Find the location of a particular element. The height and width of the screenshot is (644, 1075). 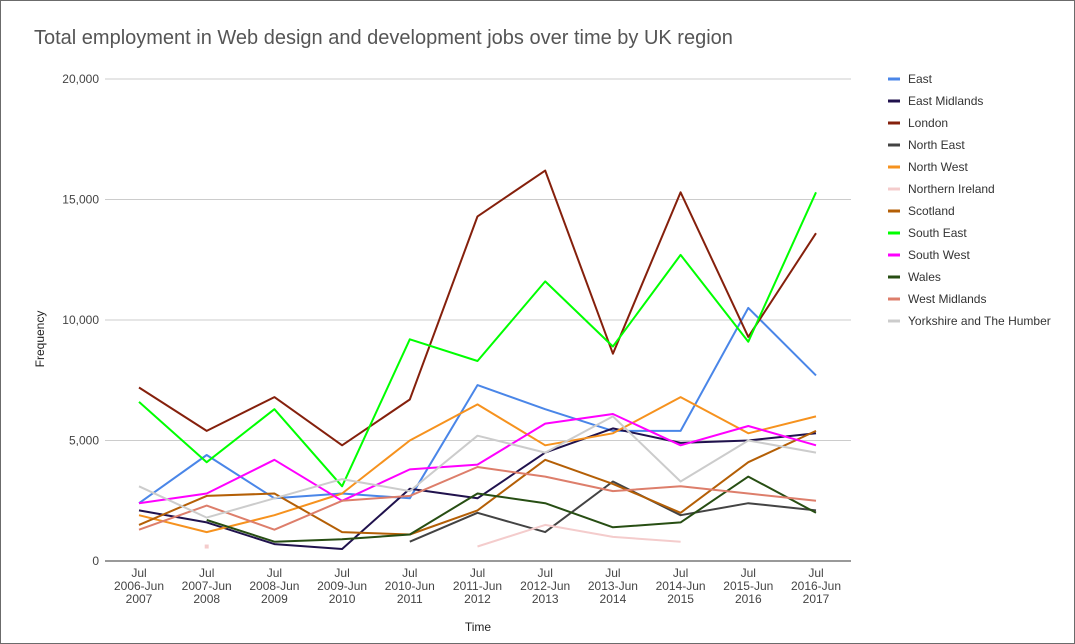

x-tick-label: Jul 2006-Jun 2007 is located at coordinates (139, 586).